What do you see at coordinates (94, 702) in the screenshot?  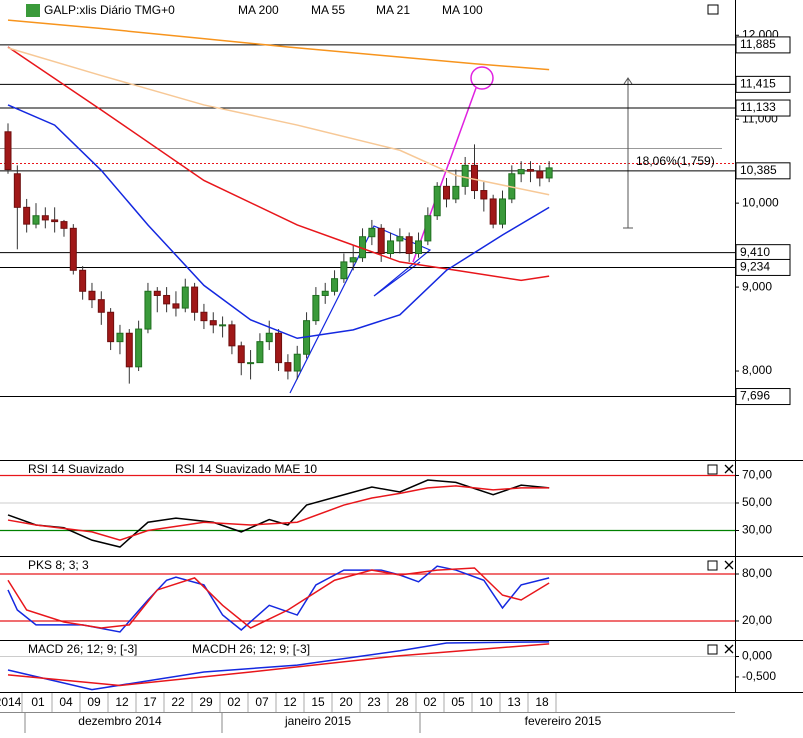 I see `x-tick-label: 09` at bounding box center [94, 702].